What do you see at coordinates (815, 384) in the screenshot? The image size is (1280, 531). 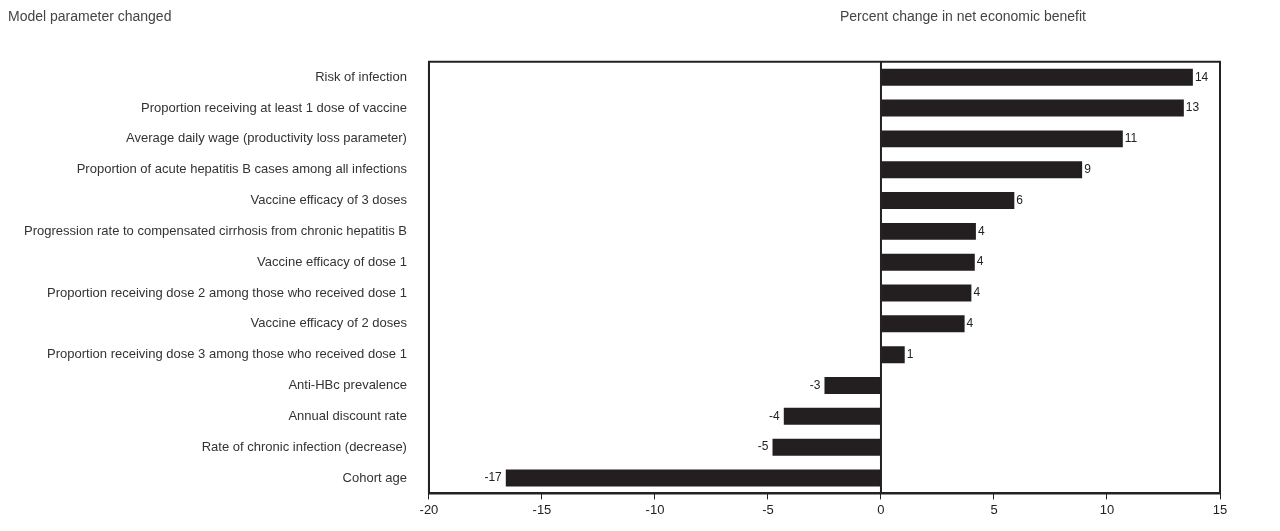 I see `data-label: -3` at bounding box center [815, 384].